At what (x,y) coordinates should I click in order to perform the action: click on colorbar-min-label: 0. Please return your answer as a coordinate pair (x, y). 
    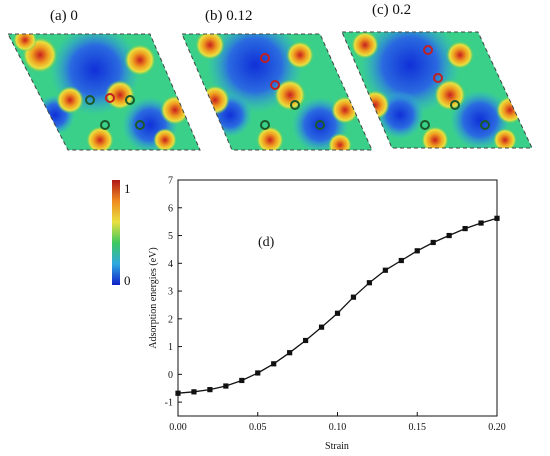
    Looking at the image, I should click on (127, 280).